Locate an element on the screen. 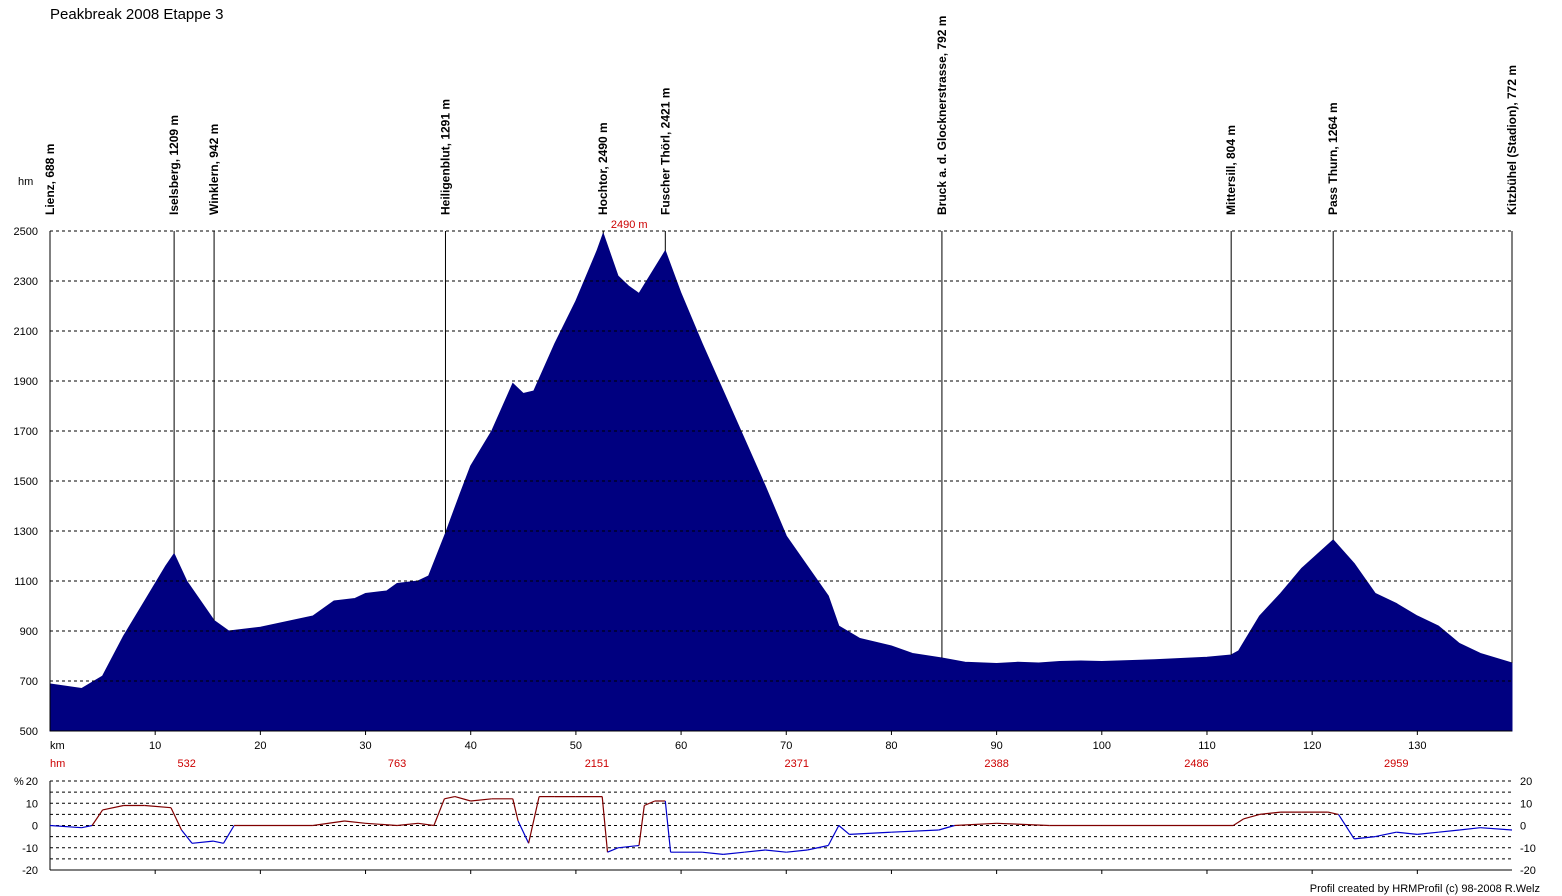 The height and width of the screenshot is (896, 1562). grade-y-tick-label-right: 0 is located at coordinates (1523, 827).